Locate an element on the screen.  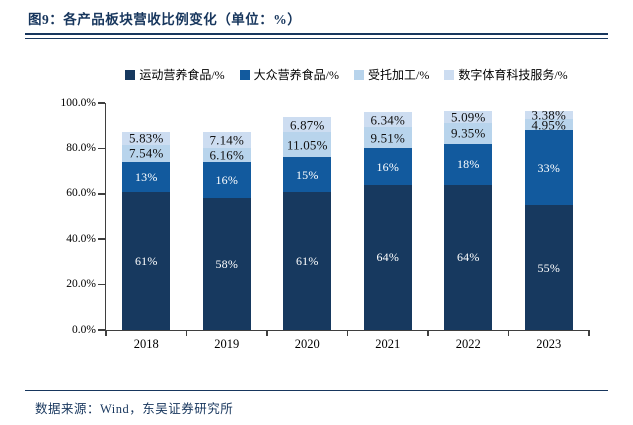
bar-value-label: 6.34% is located at coordinates (388, 120).